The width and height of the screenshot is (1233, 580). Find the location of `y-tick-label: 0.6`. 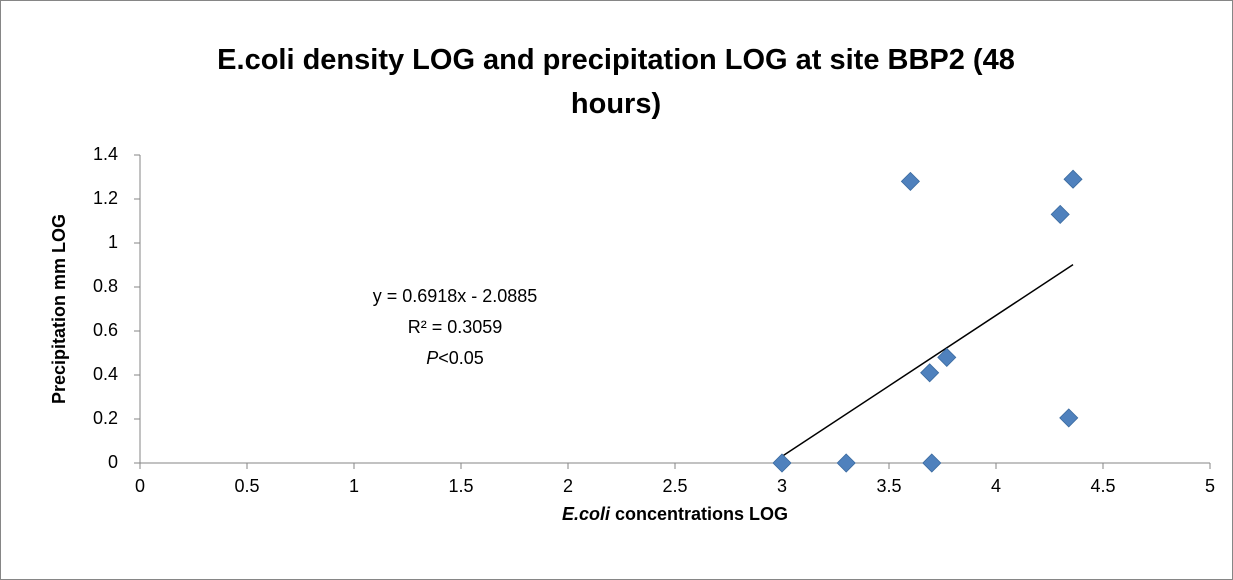

y-tick-label: 0.6 is located at coordinates (105, 330).